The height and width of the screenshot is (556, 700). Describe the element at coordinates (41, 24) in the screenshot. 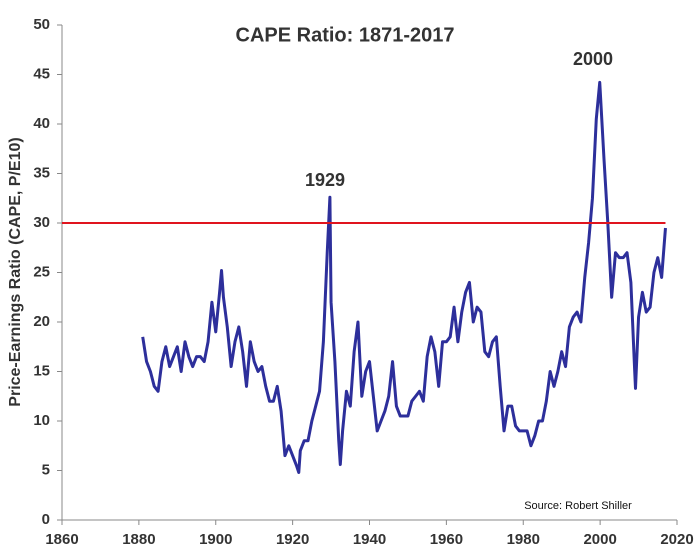

I see `y-tick-label: 50` at that location.